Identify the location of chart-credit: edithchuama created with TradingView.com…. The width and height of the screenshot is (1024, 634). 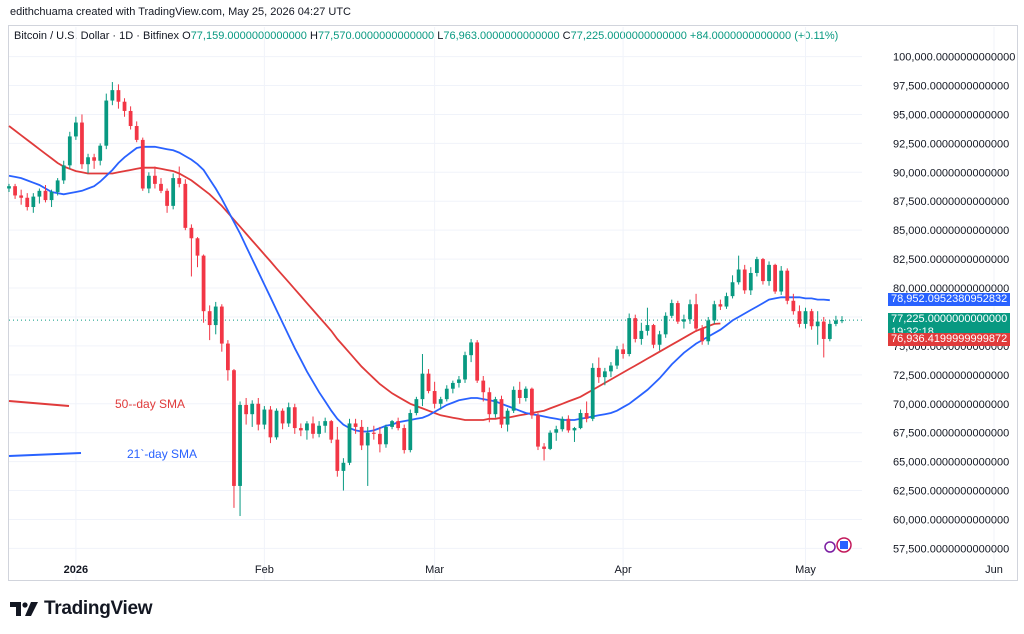
(180, 12).